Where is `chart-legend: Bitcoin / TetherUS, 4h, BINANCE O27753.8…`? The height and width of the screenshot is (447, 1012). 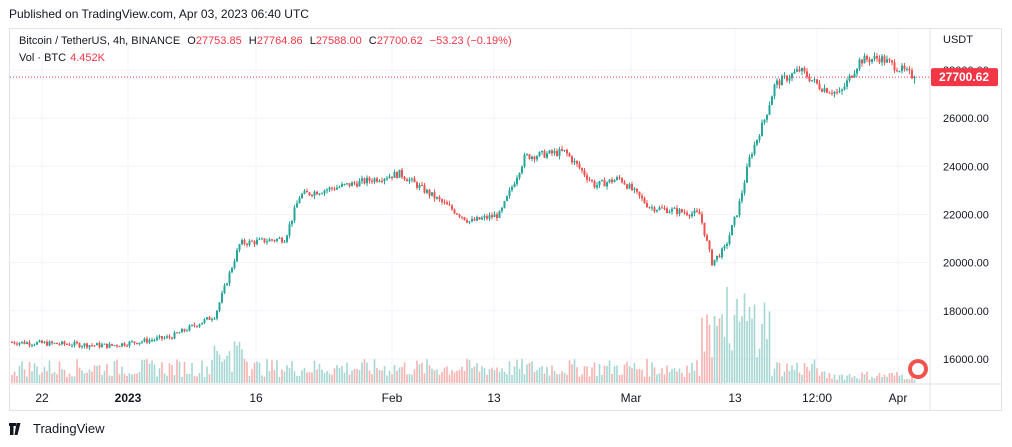 chart-legend: Bitcoin / TetherUS, 4h, BINANCE O27753.8… is located at coordinates (267, 41).